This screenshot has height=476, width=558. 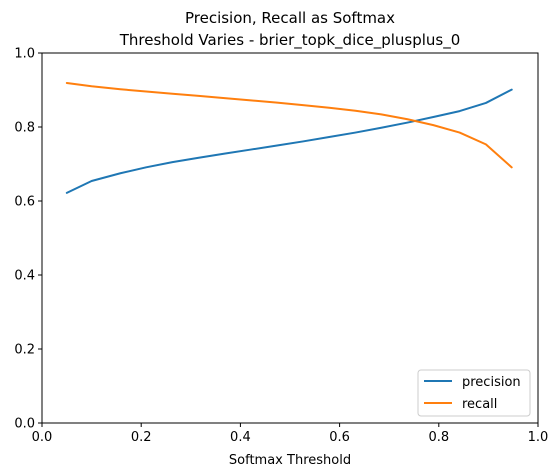 I want to click on x-tick-label: 0.6, so click(x=339, y=437).